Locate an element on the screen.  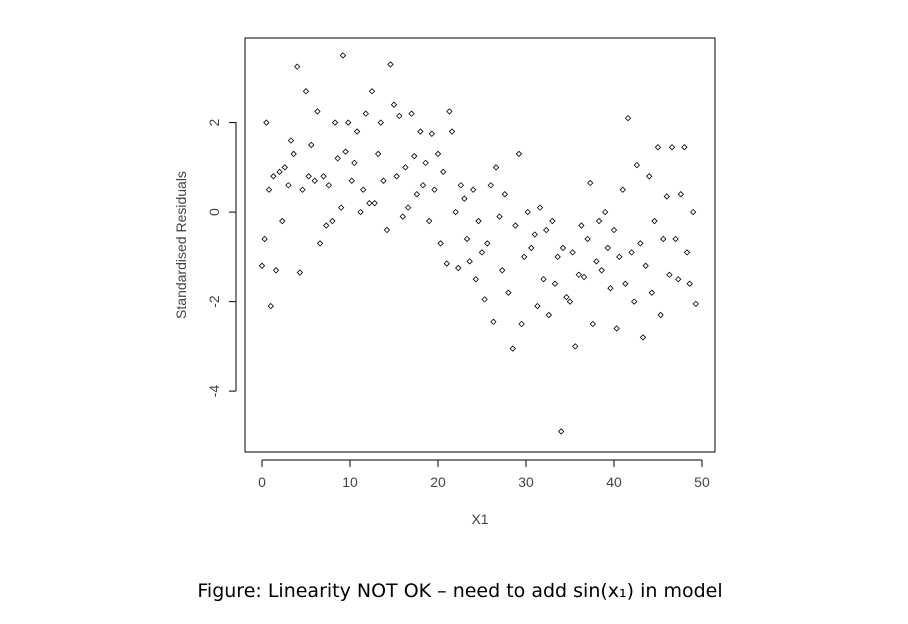
y-axis-label: Standardised Residuals is located at coordinates (181, 245).